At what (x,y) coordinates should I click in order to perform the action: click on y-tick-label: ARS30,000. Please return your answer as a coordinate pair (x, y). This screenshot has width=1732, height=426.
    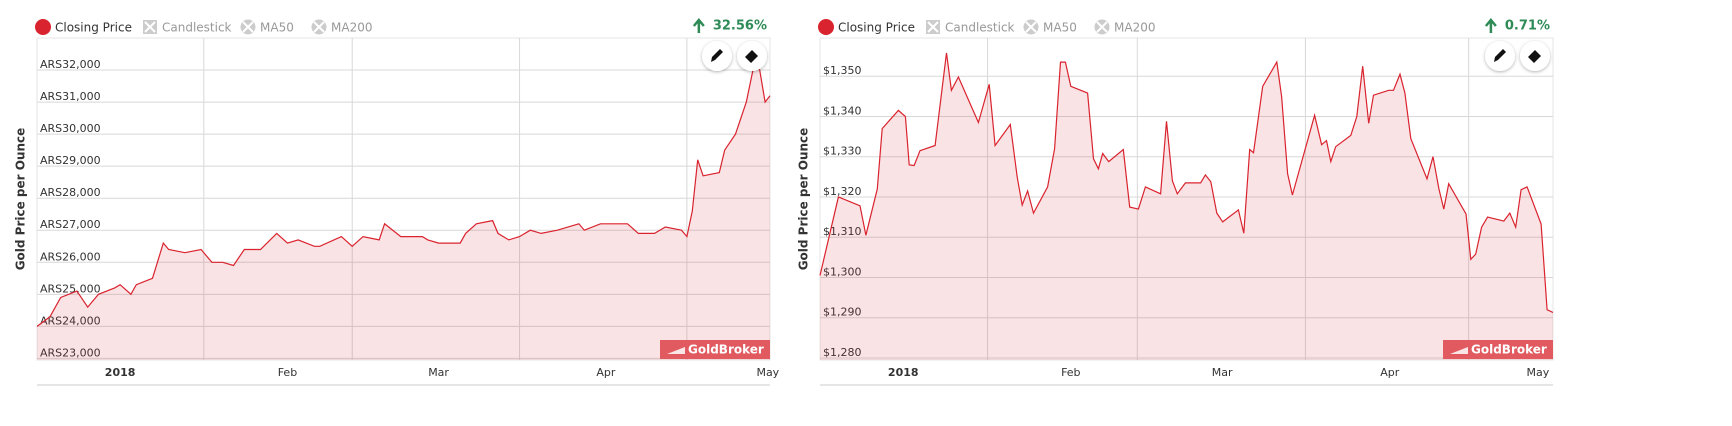
    Looking at the image, I should click on (70, 128).